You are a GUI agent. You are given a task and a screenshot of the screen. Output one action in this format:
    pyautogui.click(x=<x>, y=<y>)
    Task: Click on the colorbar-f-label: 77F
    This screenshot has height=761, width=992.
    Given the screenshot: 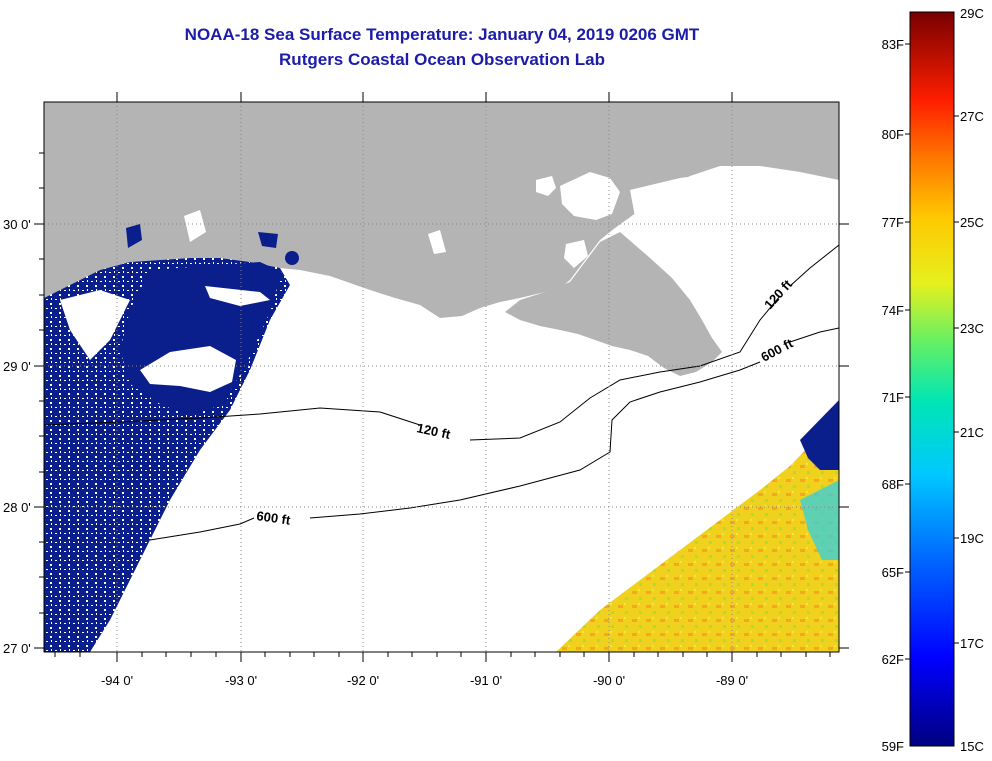 What is the action you would take?
    pyautogui.click(x=893, y=222)
    